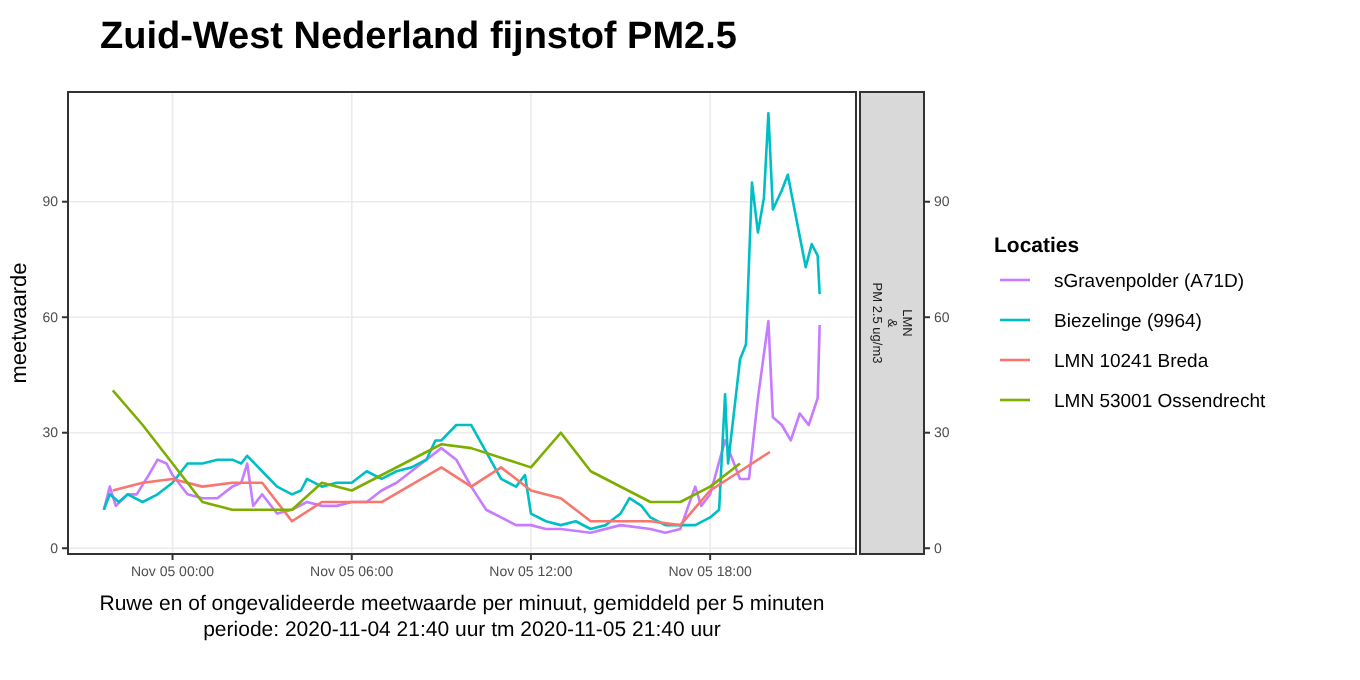 The width and height of the screenshot is (1360, 680). What do you see at coordinates (20, 323) in the screenshot?
I see `y-axis-title: meetwaarde` at bounding box center [20, 323].